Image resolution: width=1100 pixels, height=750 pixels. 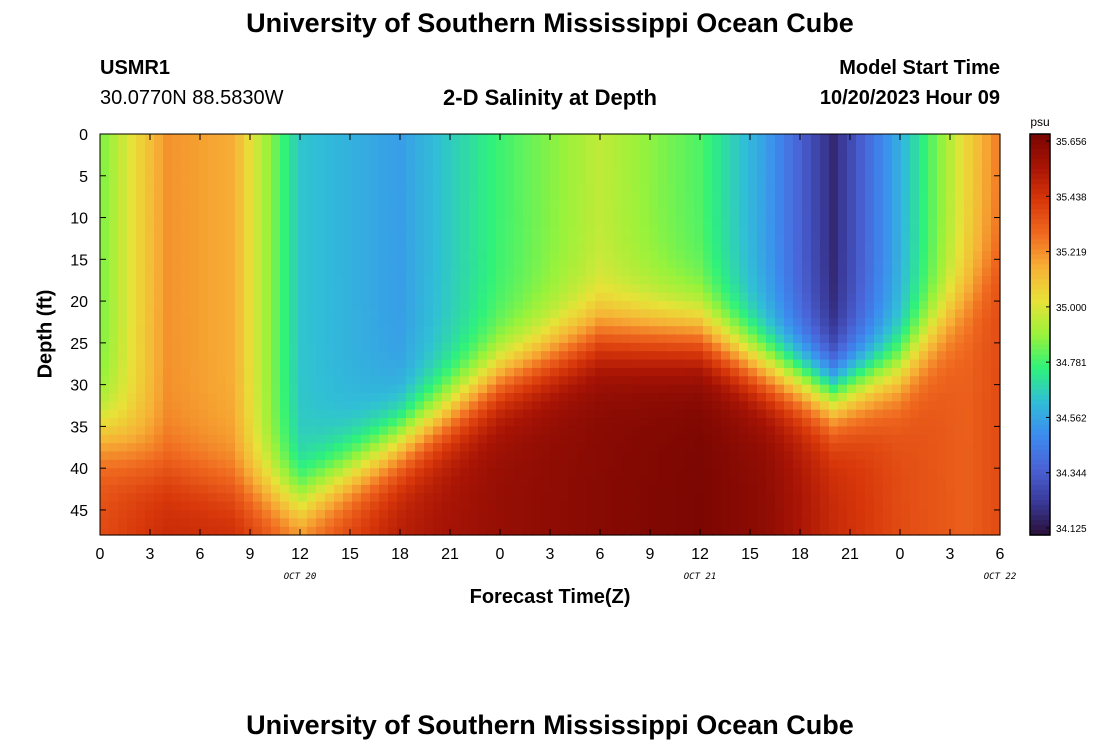 I want to click on colorbar-segment, so click(x=1040, y=222).